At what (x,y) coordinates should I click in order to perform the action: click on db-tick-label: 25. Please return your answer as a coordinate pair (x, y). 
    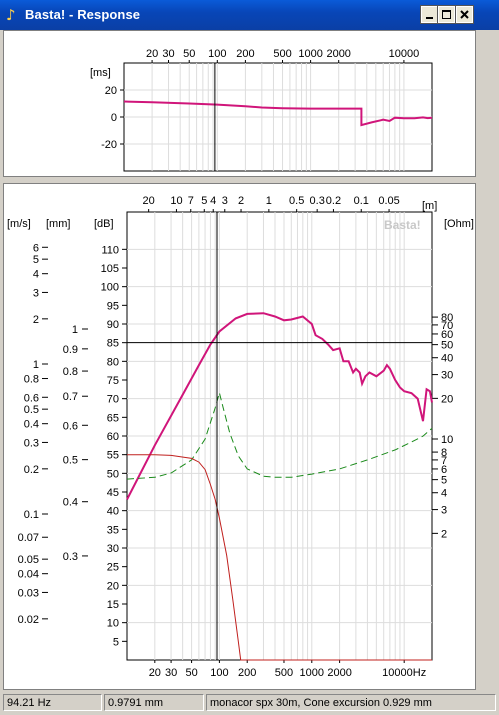
    Looking at the image, I should click on (113, 568).